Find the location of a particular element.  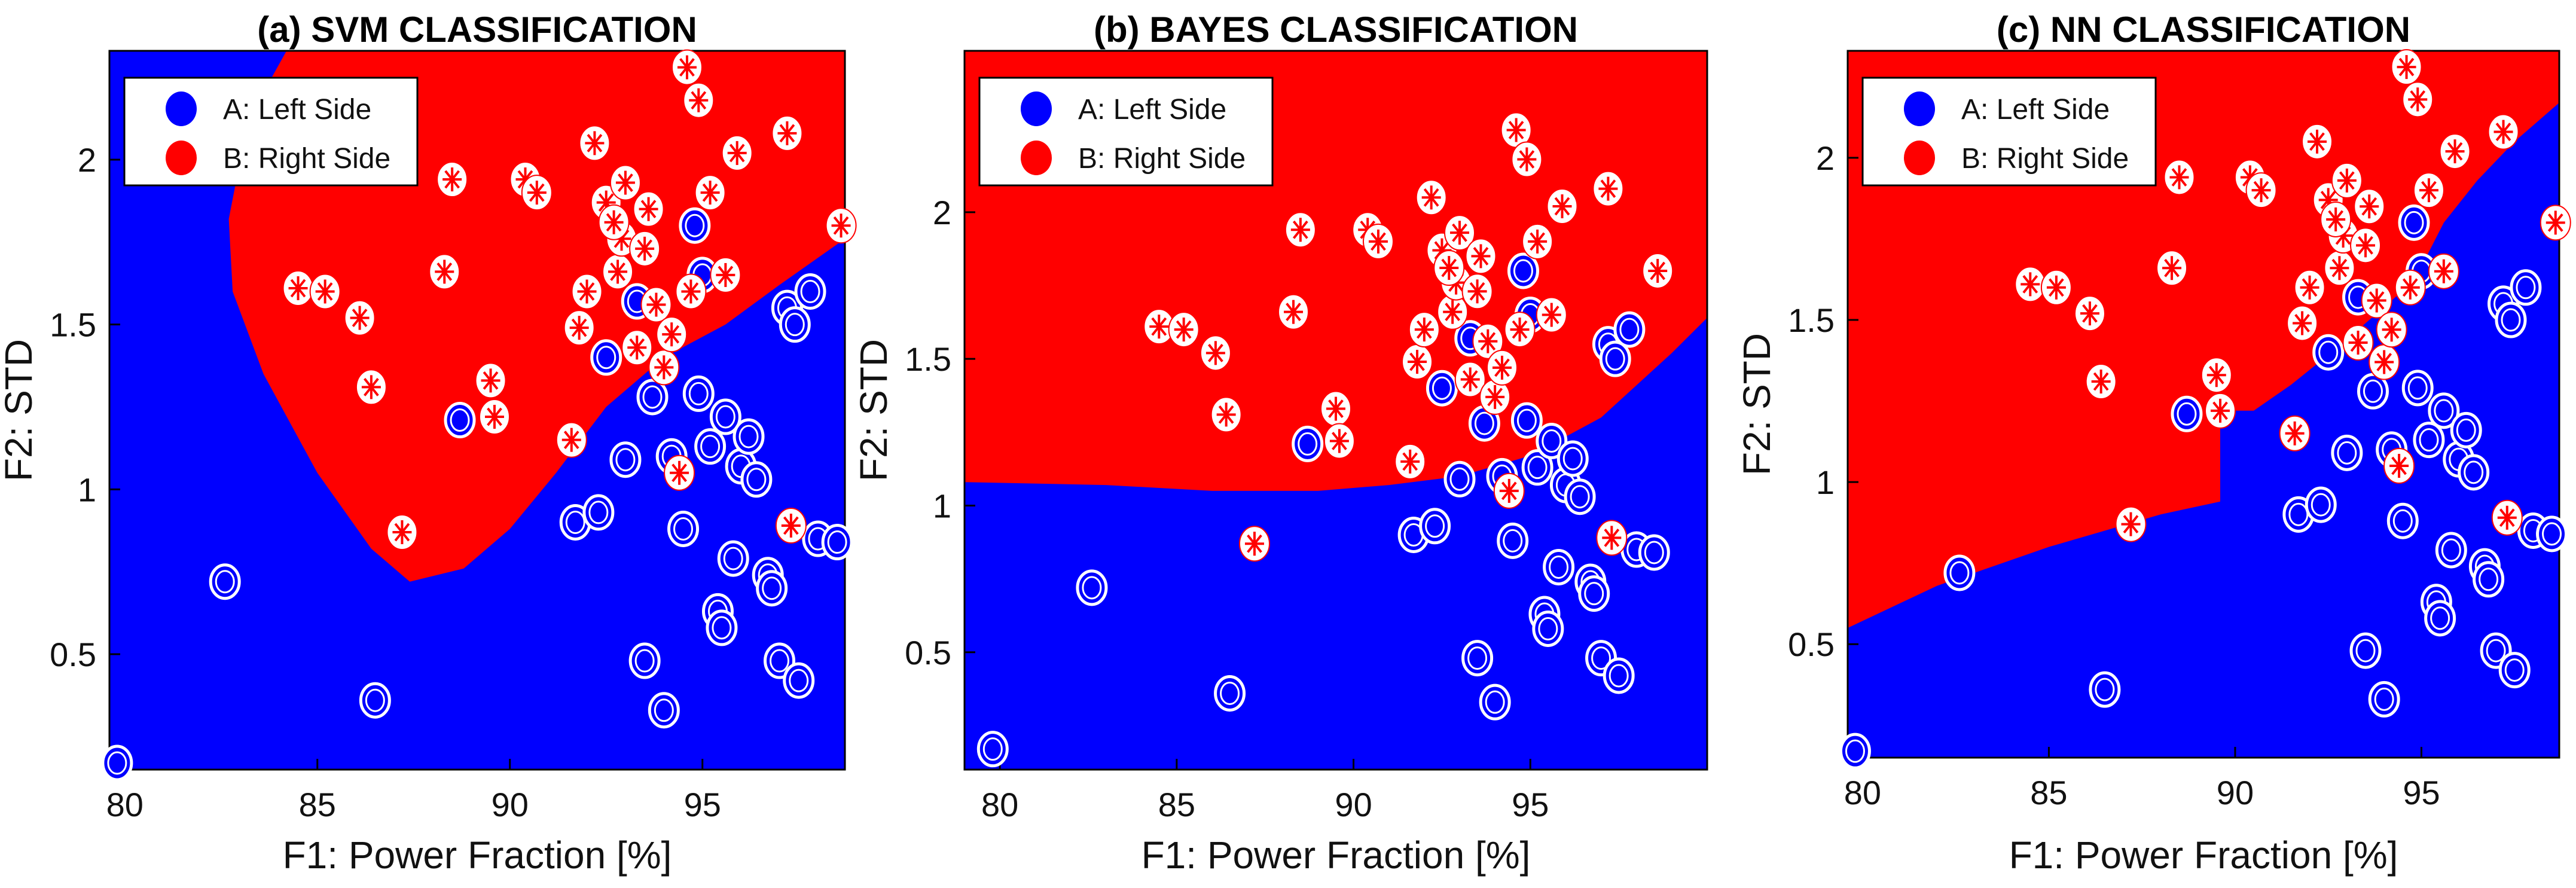

y-tick-label: 1 is located at coordinates (87, 489).